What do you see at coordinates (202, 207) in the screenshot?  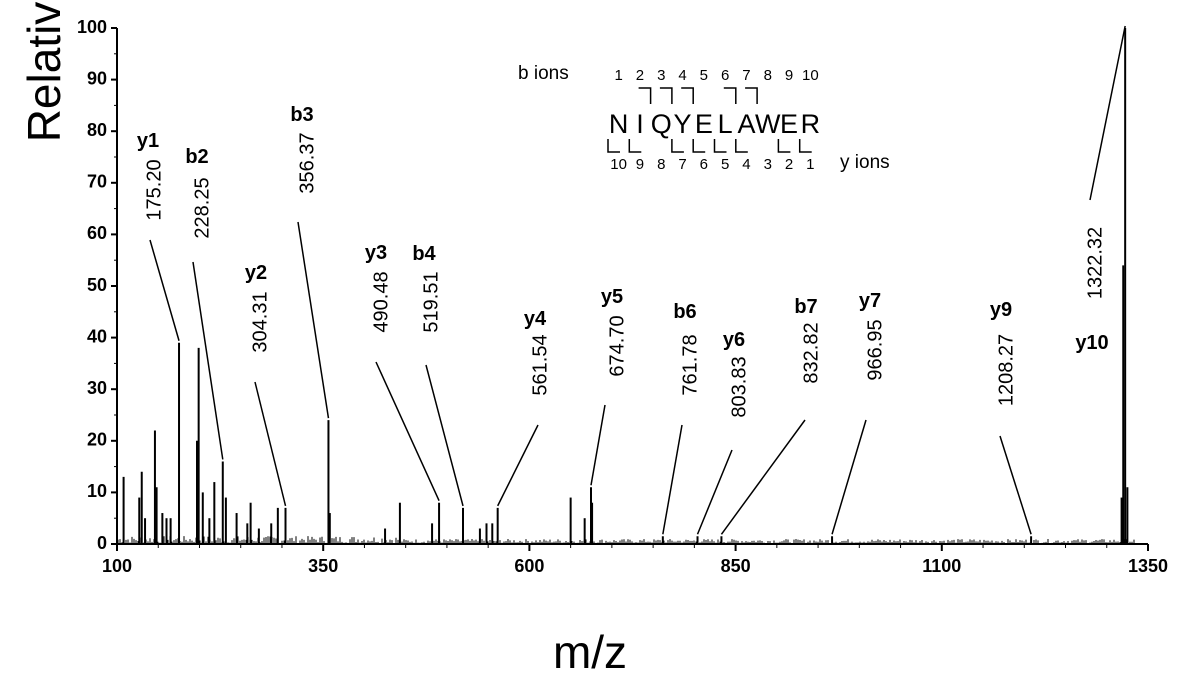 I see `mz-label-b2: 228.25` at bounding box center [202, 207].